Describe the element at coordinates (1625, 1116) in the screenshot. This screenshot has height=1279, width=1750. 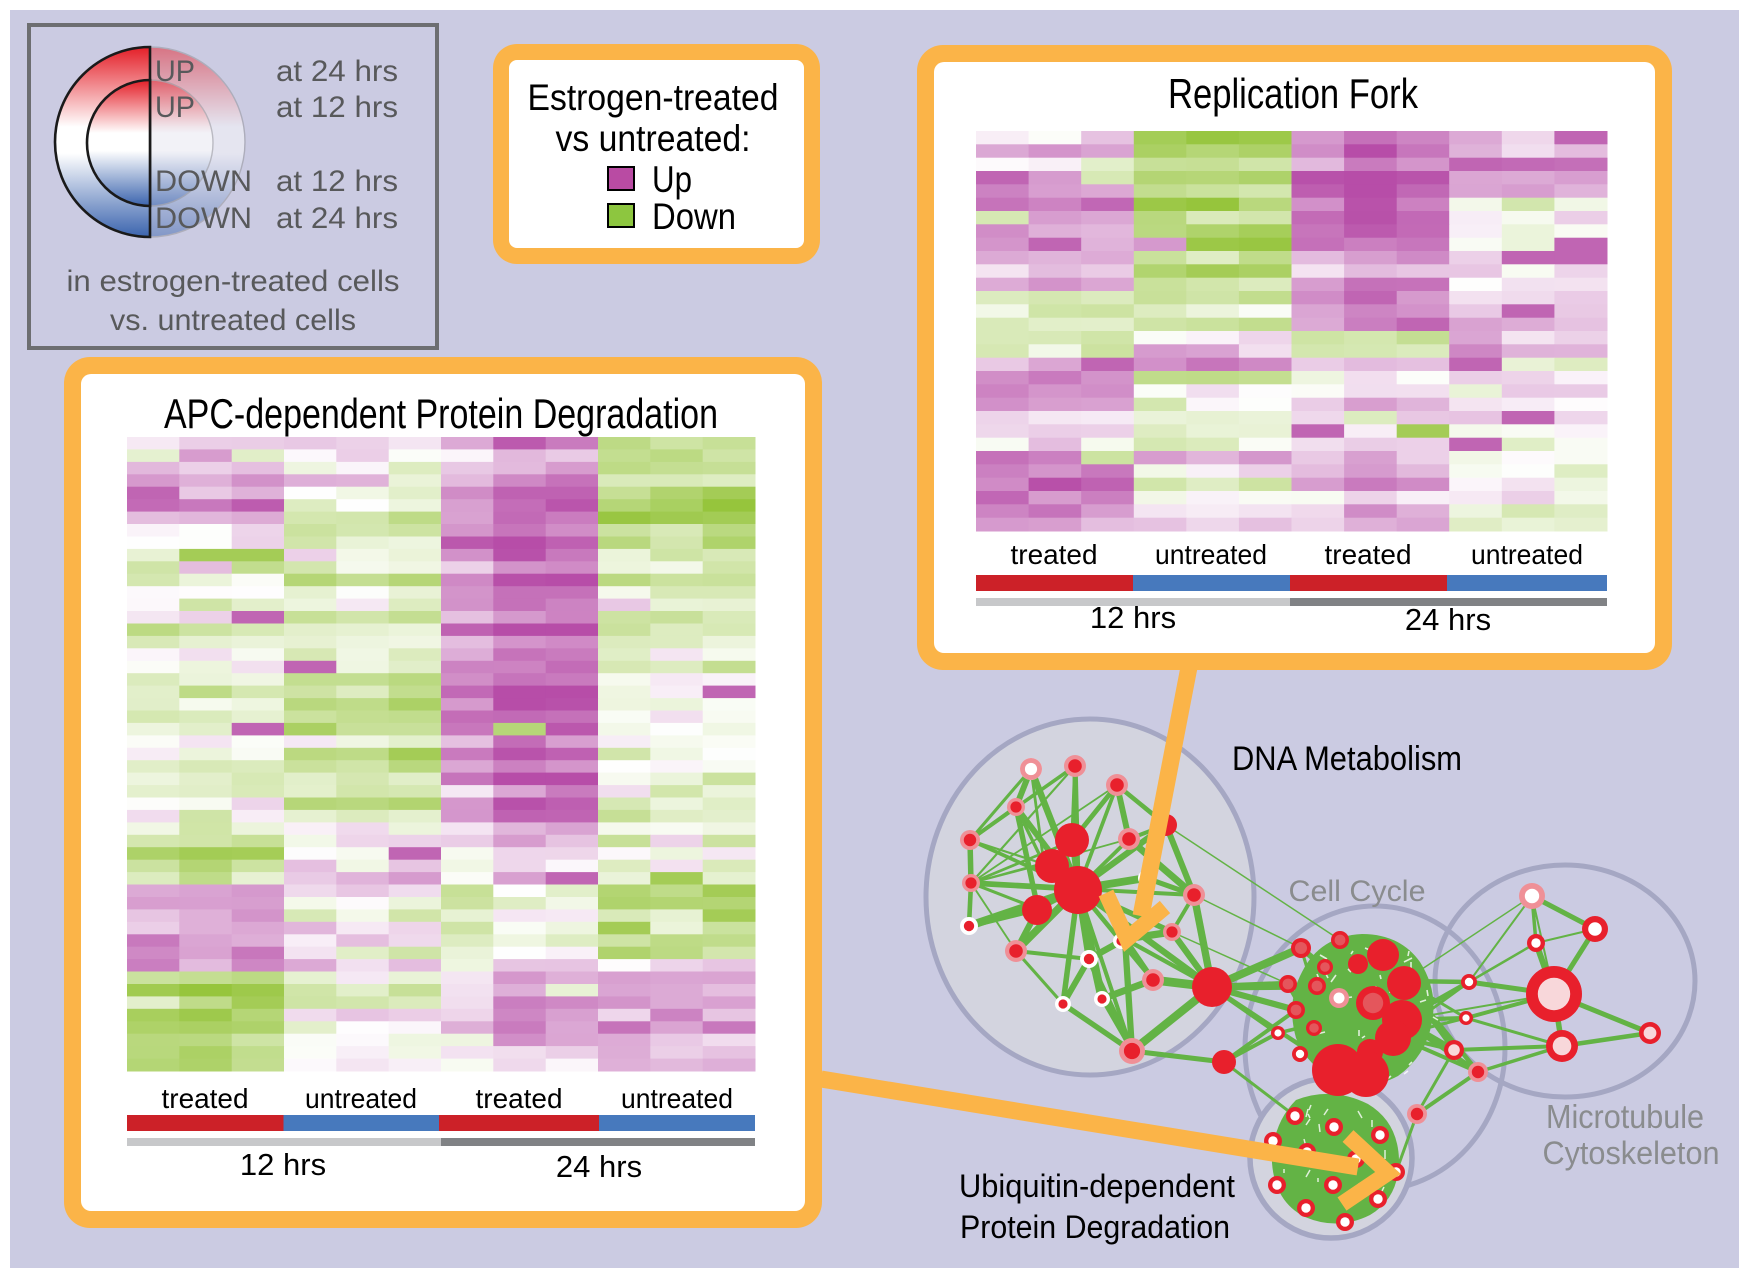
I see `svg-text: Microtubule` at that location.